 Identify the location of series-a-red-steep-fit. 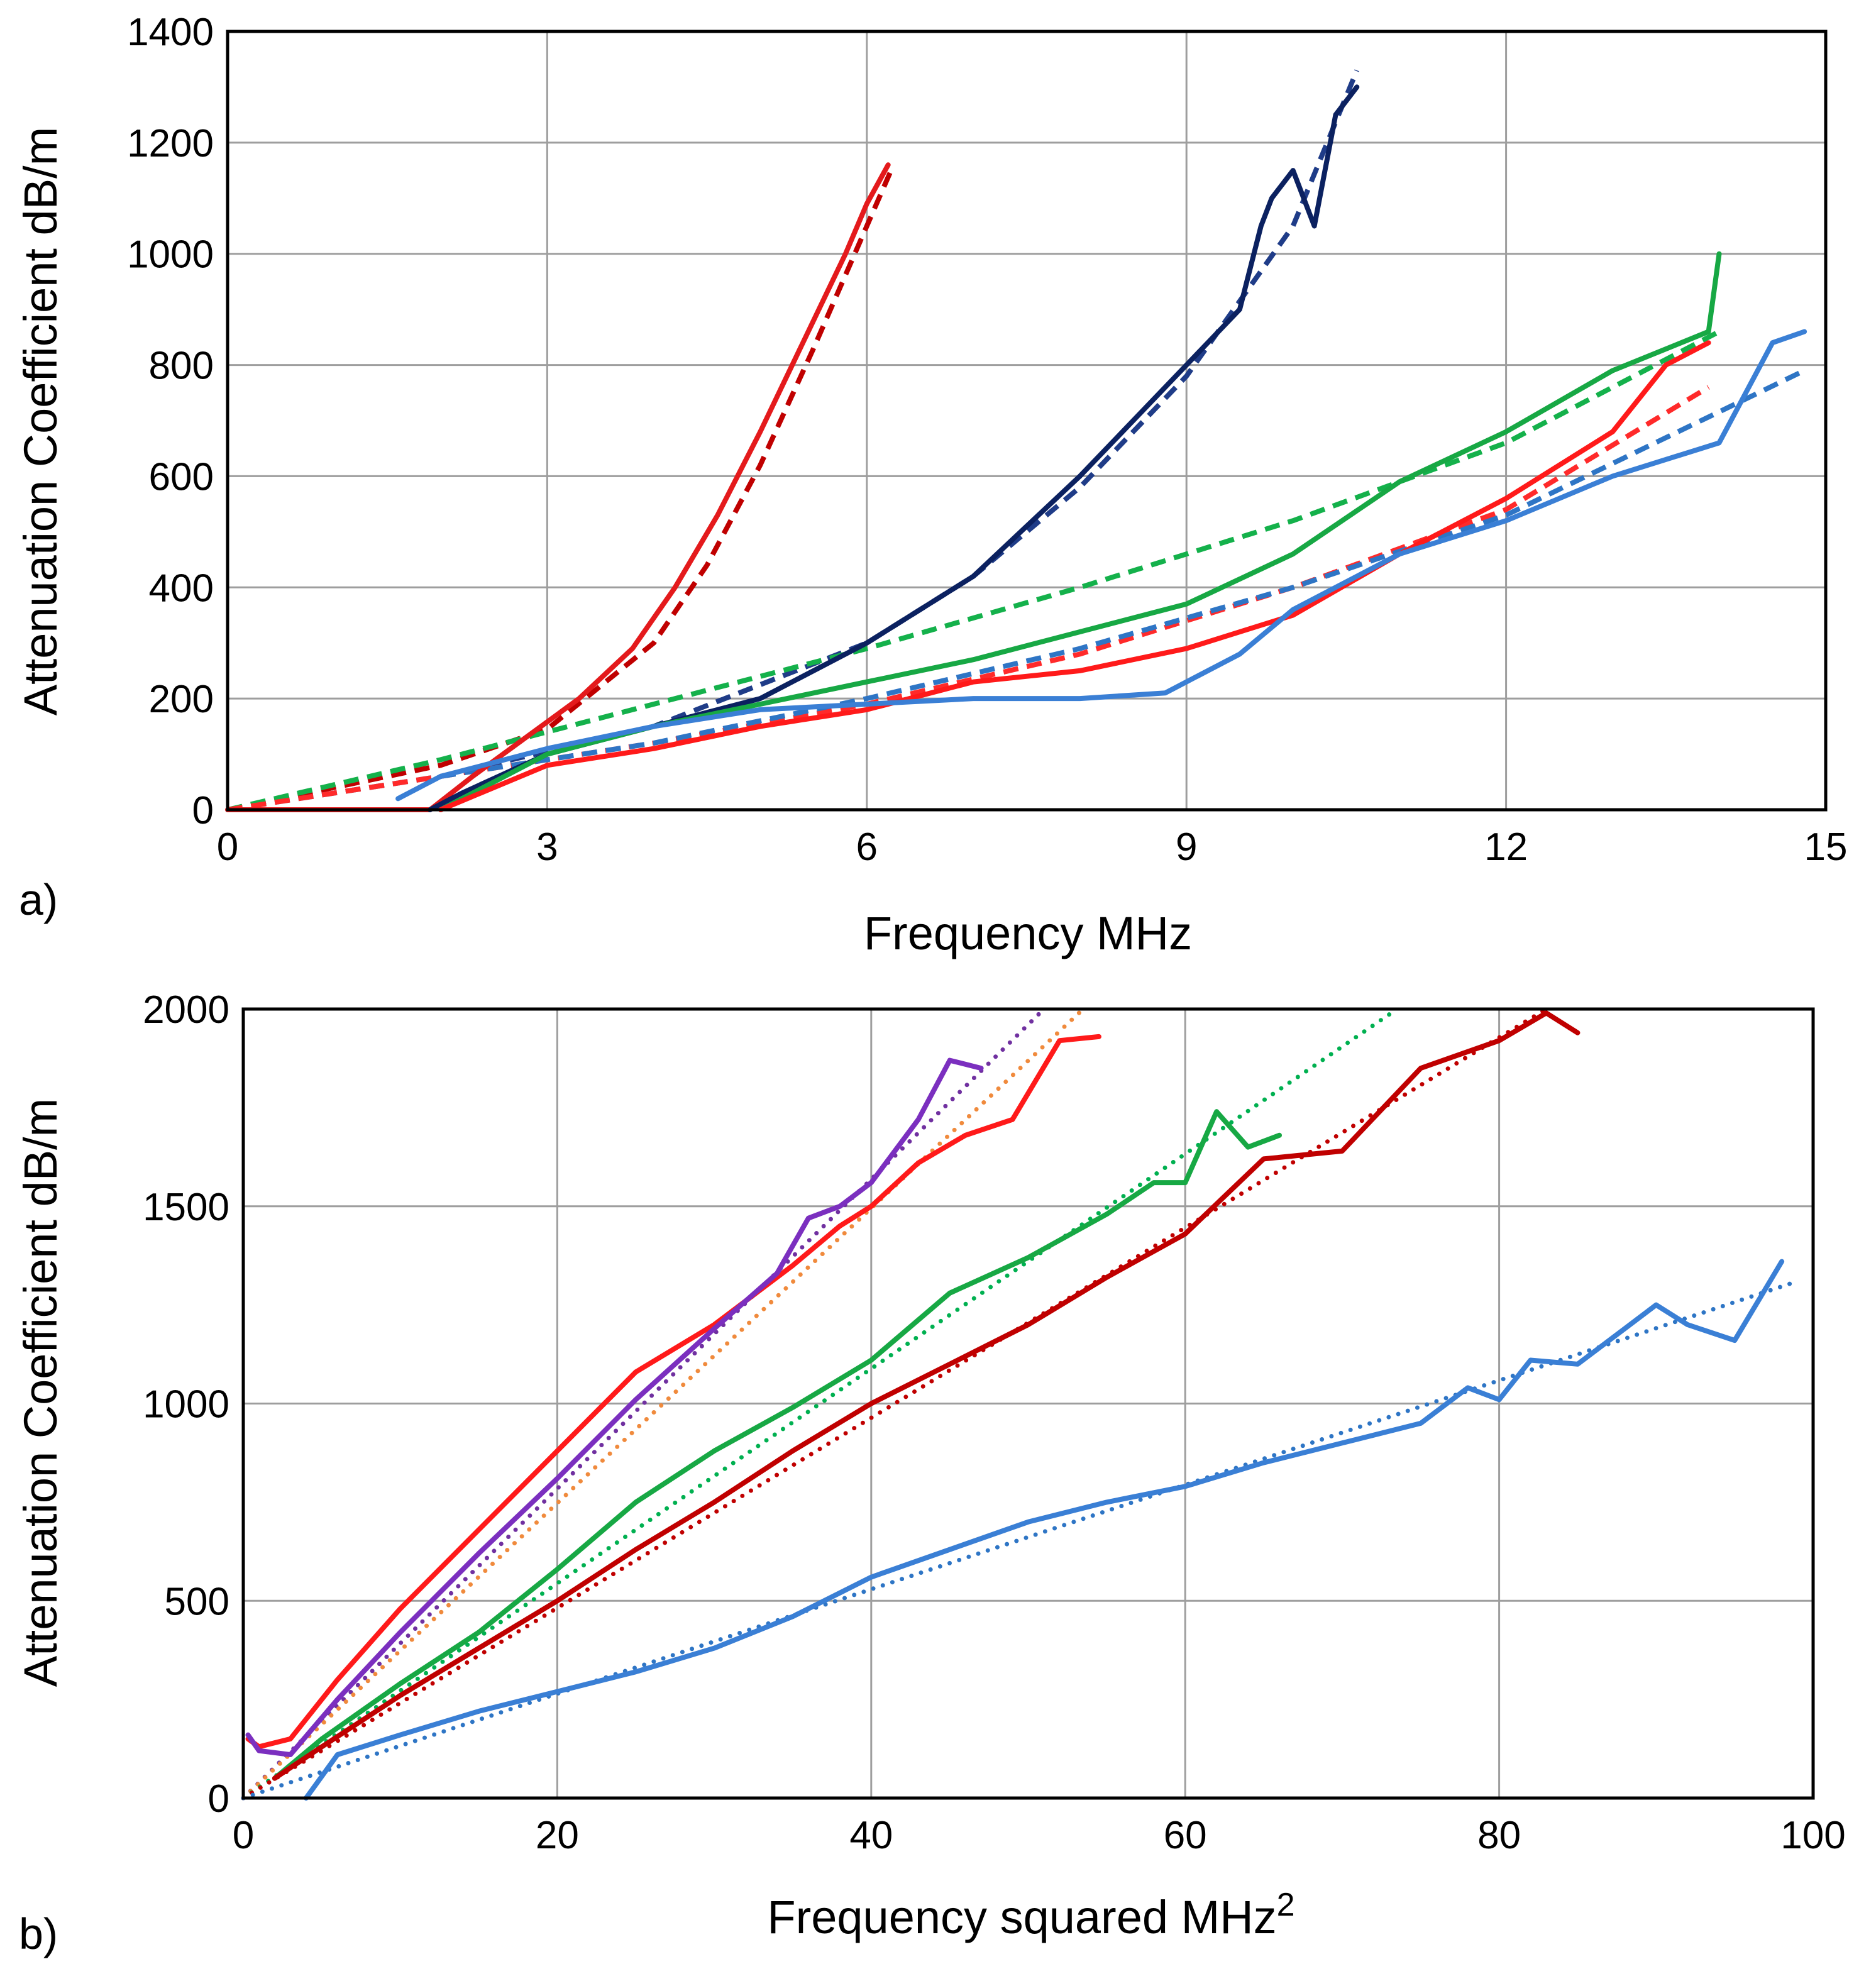
(561, 487).